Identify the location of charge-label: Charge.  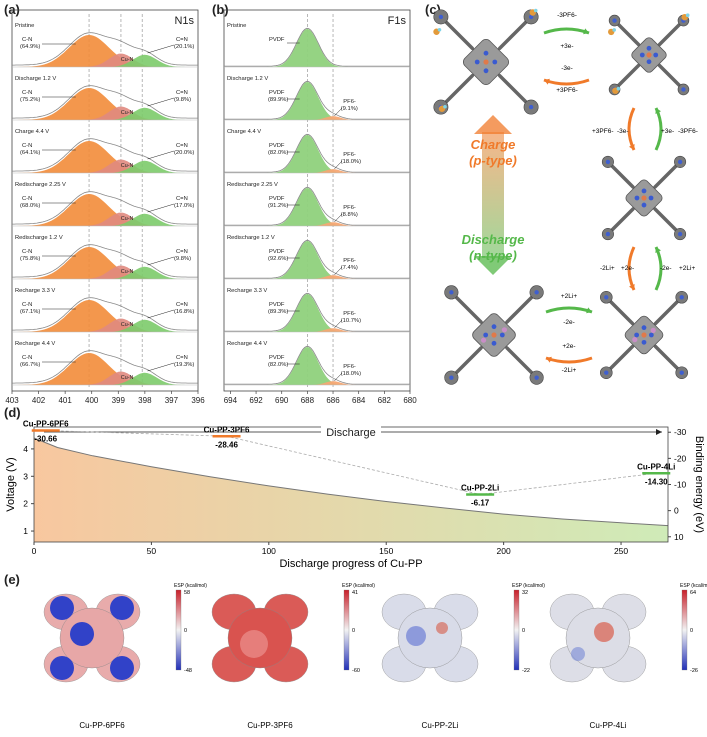
(493, 144).